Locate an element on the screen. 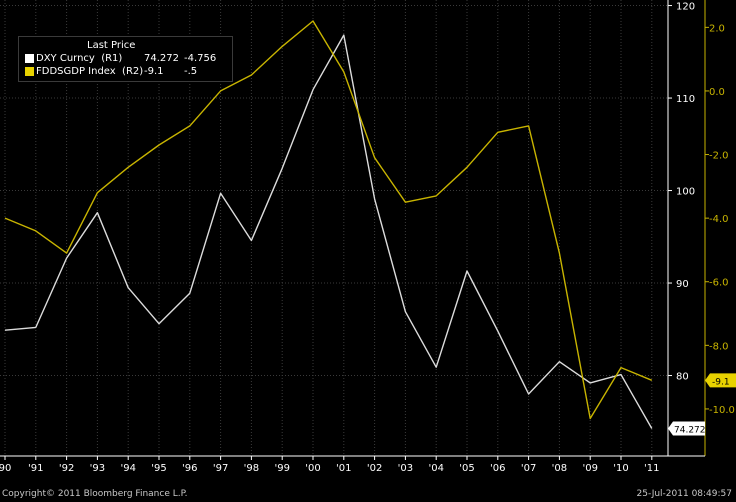 The image size is (736, 502). tick-label-x: '09 is located at coordinates (589, 468).